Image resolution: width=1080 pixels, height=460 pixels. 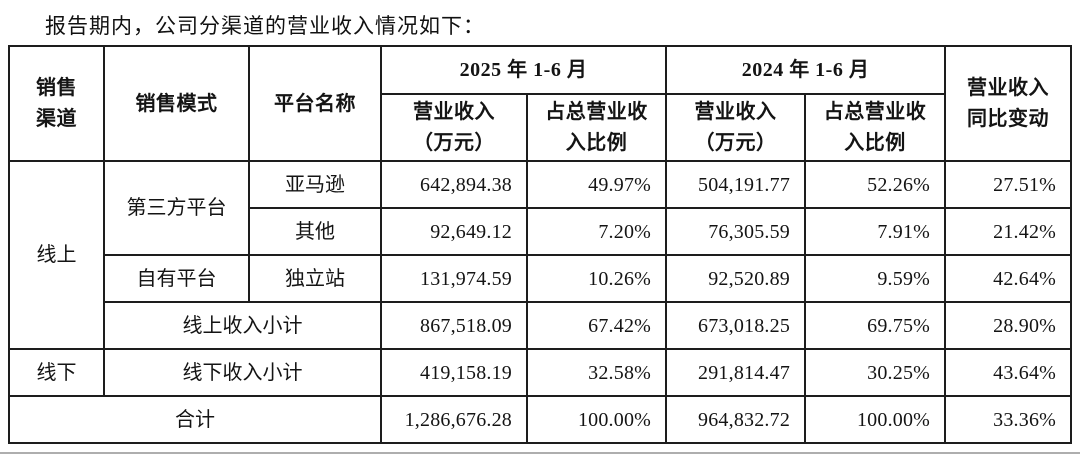 I want to click on cell-other-pct-2024: 7.91%, so click(x=875, y=231).